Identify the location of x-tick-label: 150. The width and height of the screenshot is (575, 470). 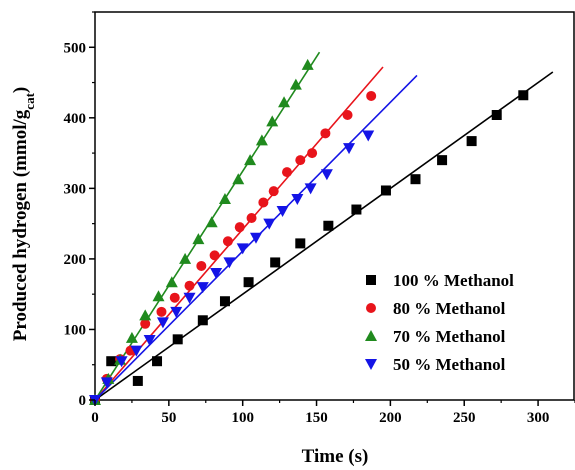
(316, 418).